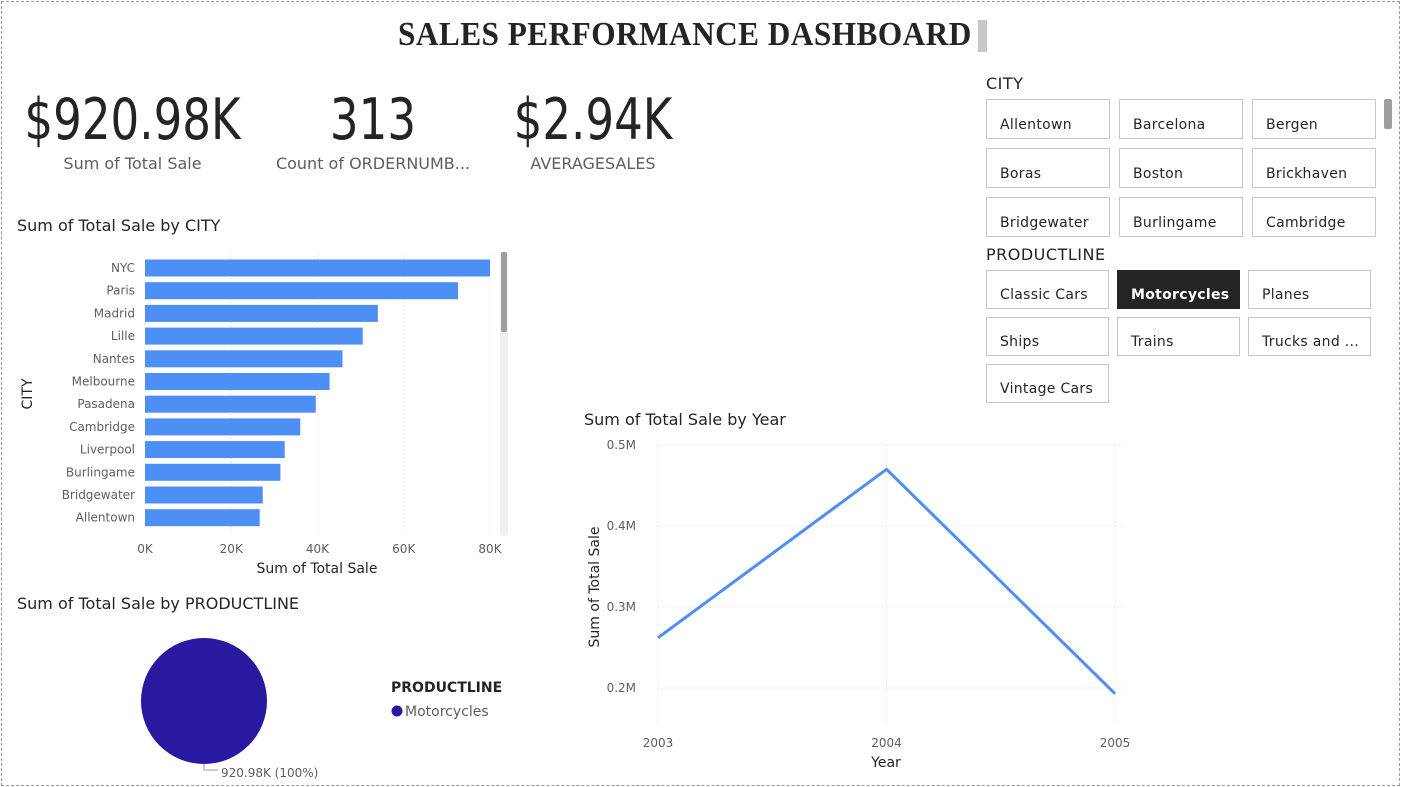 The height and width of the screenshot is (787, 1401). What do you see at coordinates (1047, 383) in the screenshot?
I see `productline-slicer-item: Vintage Cars` at bounding box center [1047, 383].